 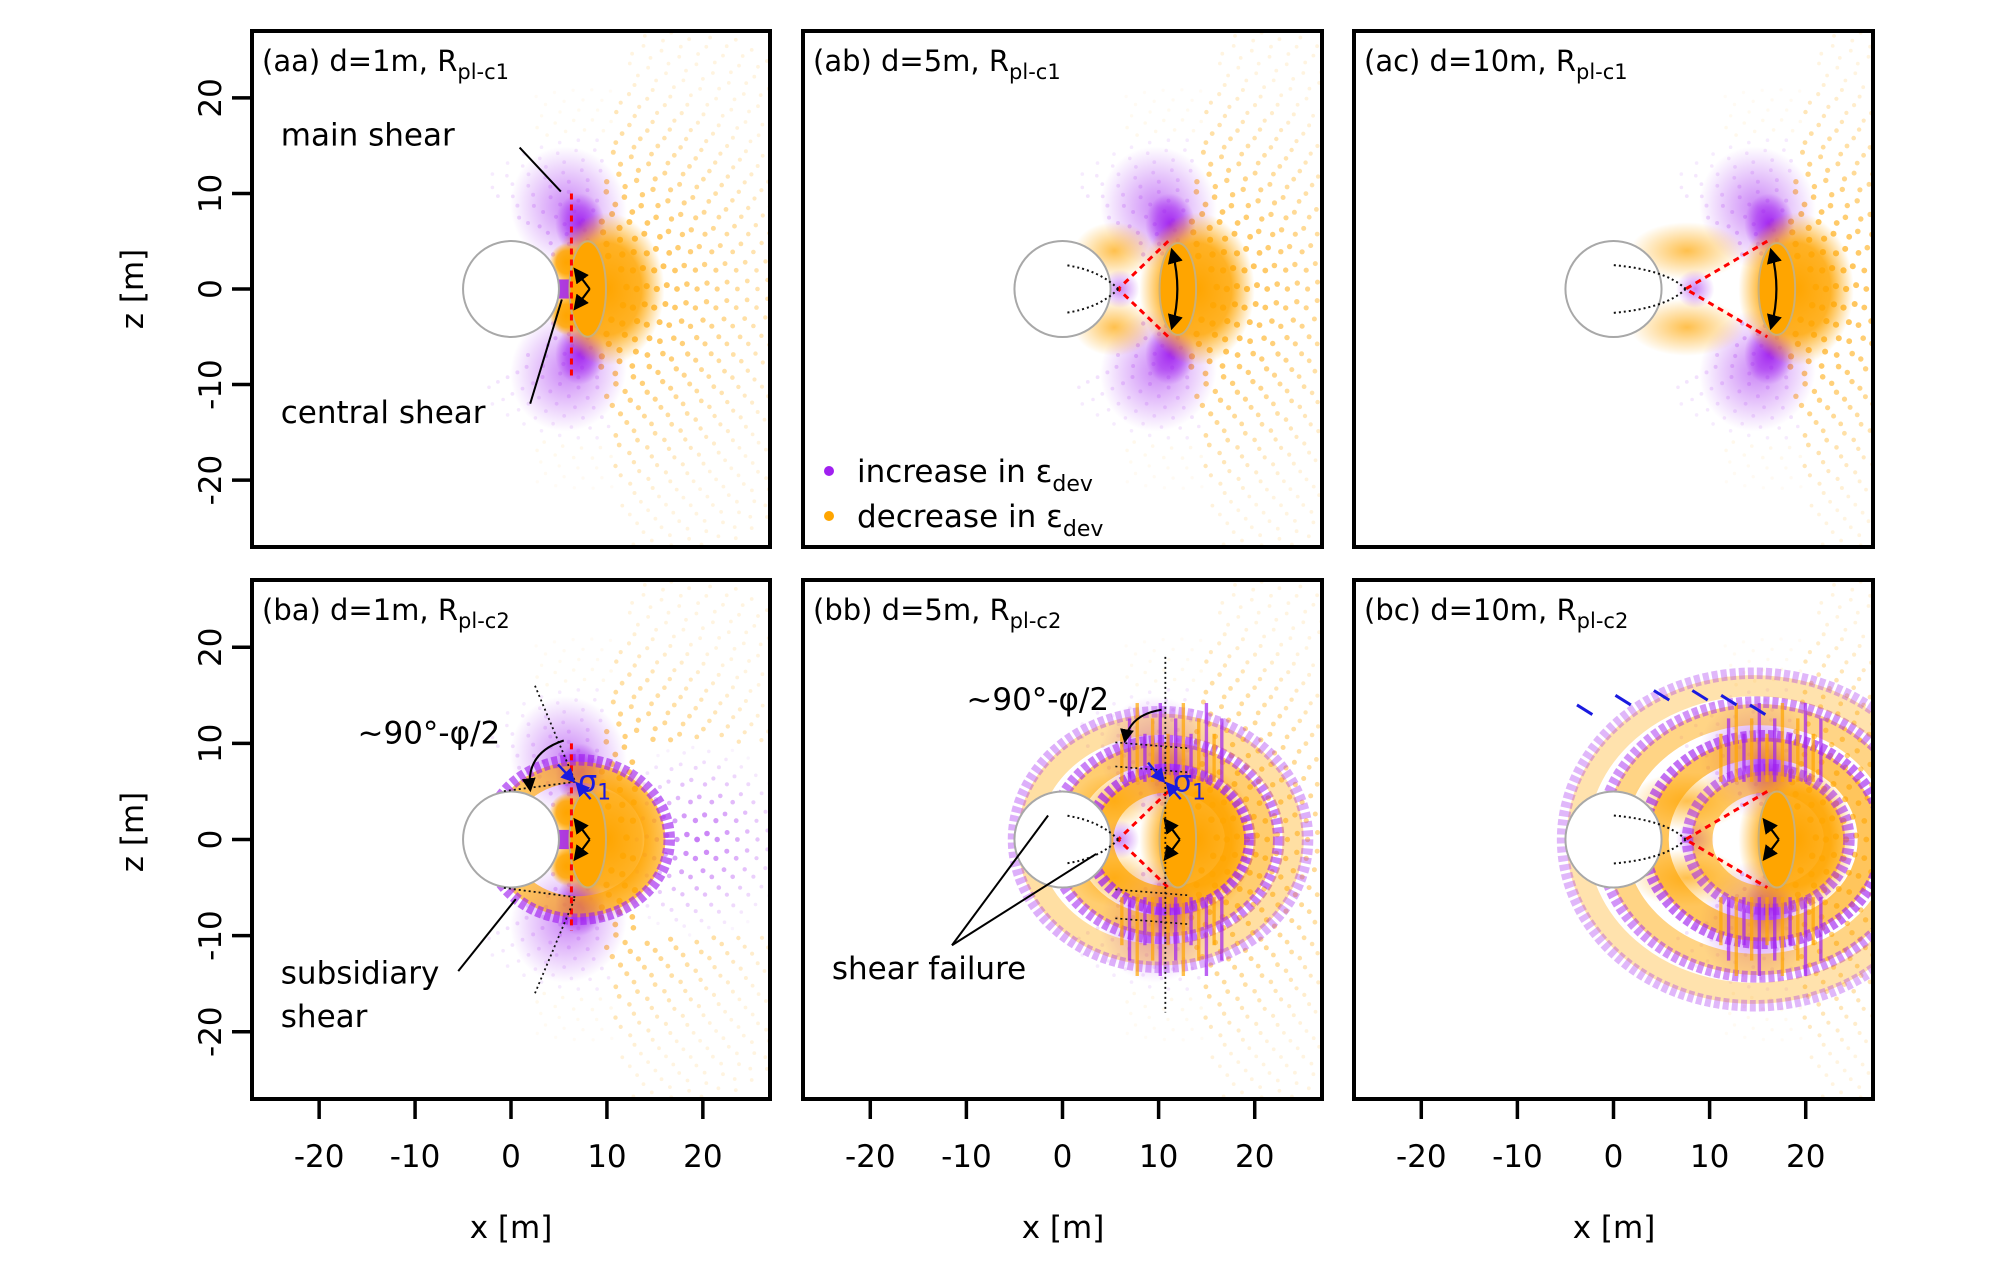 I want to click on arrow-icon, so click(x=582, y=299).